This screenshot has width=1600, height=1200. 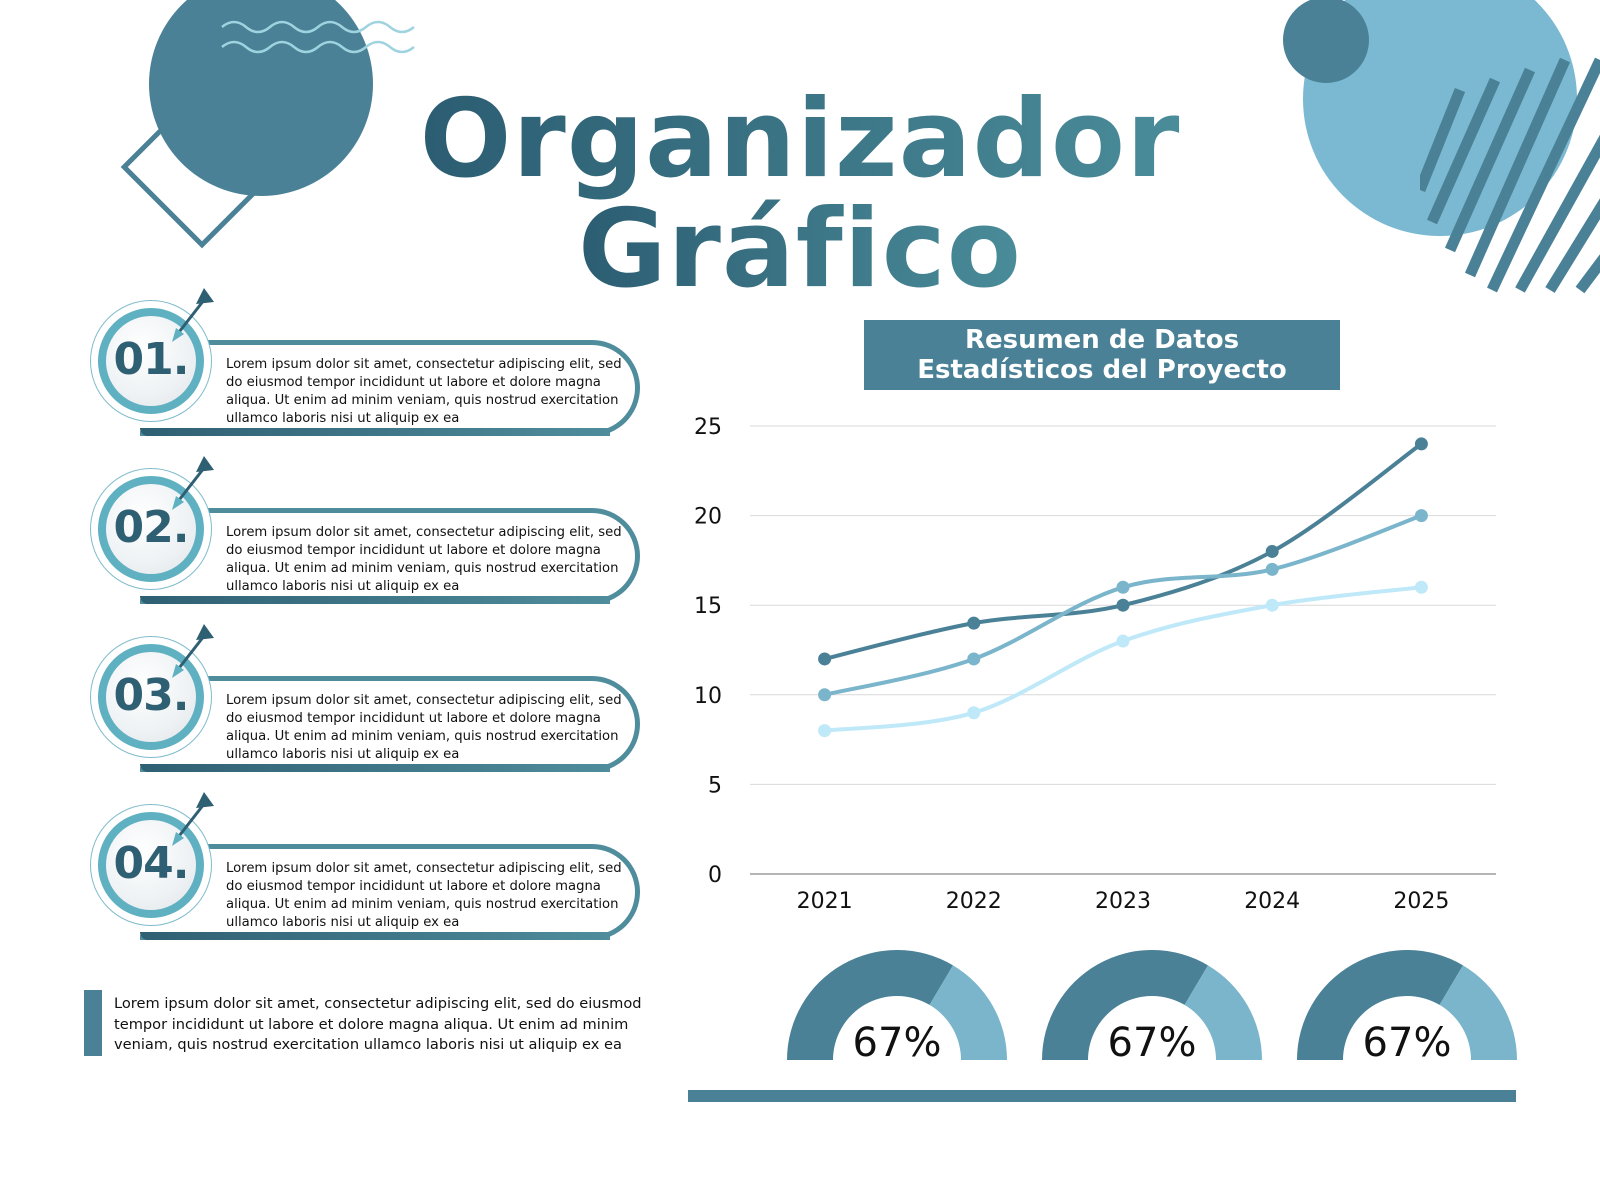 I want to click on chart-title-line1: Resumen de Datos, so click(x=1102, y=340).